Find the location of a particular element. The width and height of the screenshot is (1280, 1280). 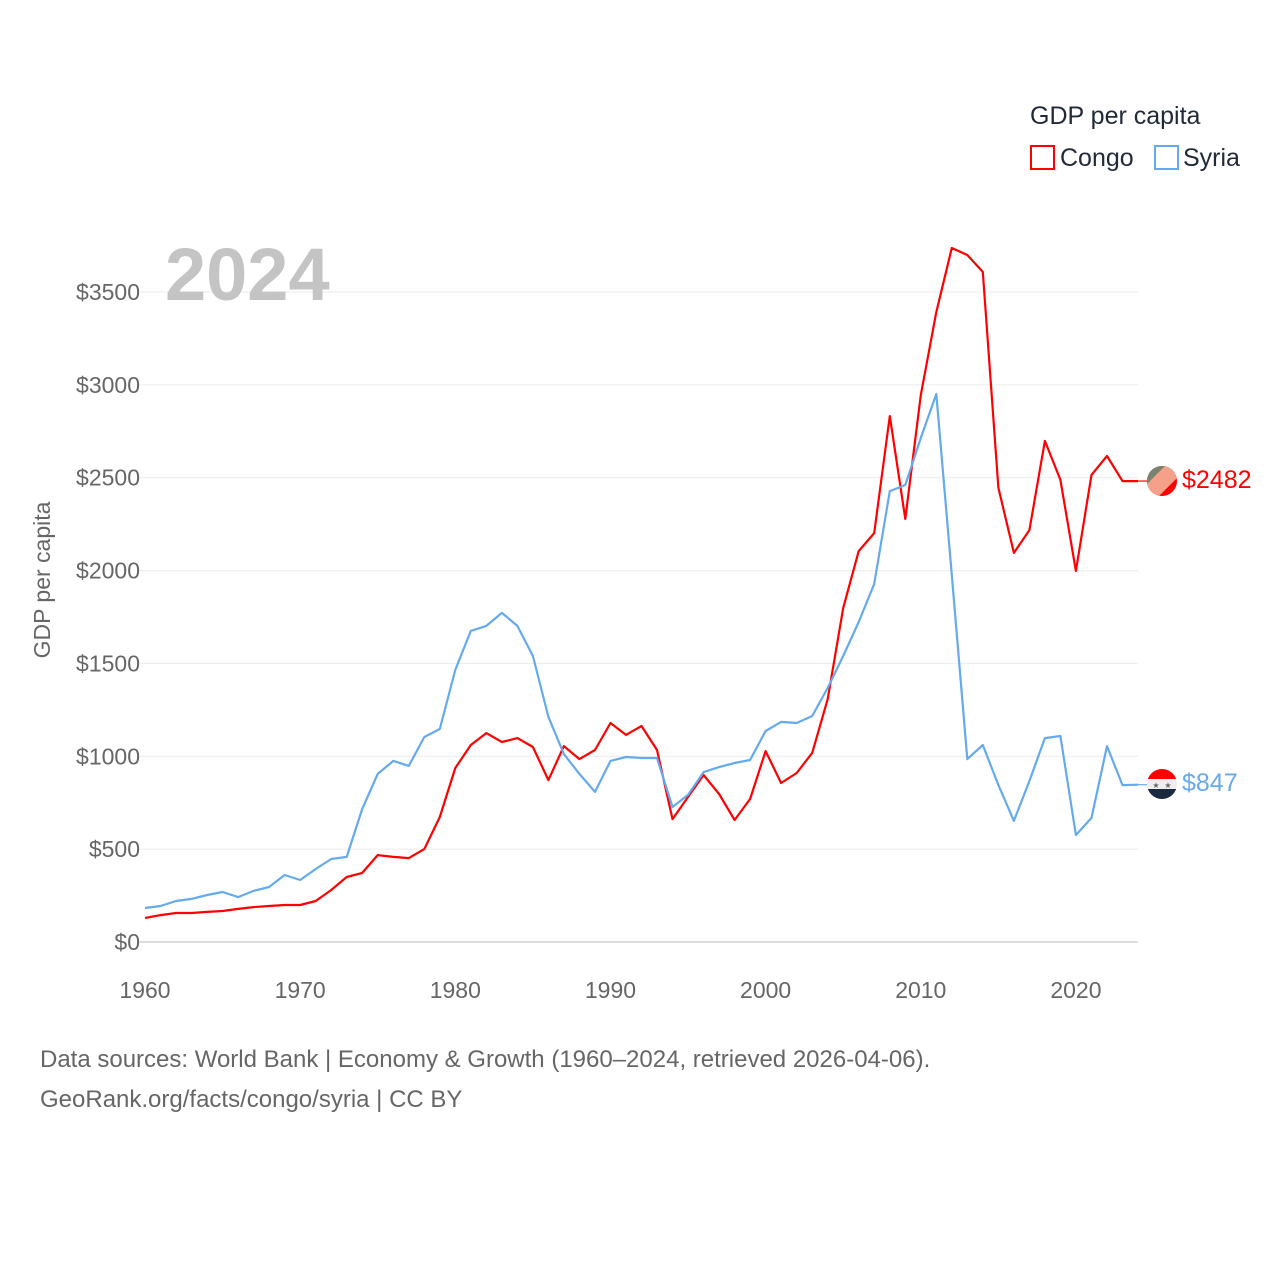

legend-title: GDP per capita is located at coordinates (1115, 116).